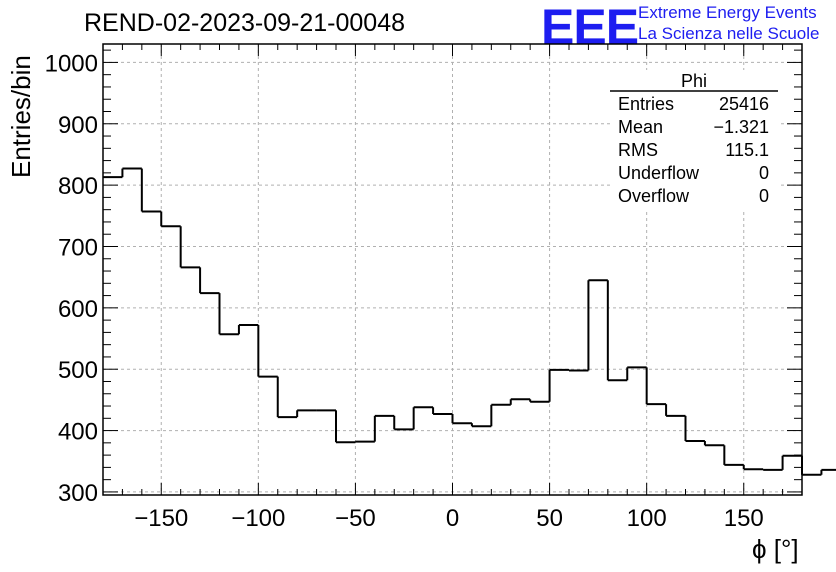 This screenshot has width=836, height=572. I want to click on x-tick-label: 150, so click(744, 518).